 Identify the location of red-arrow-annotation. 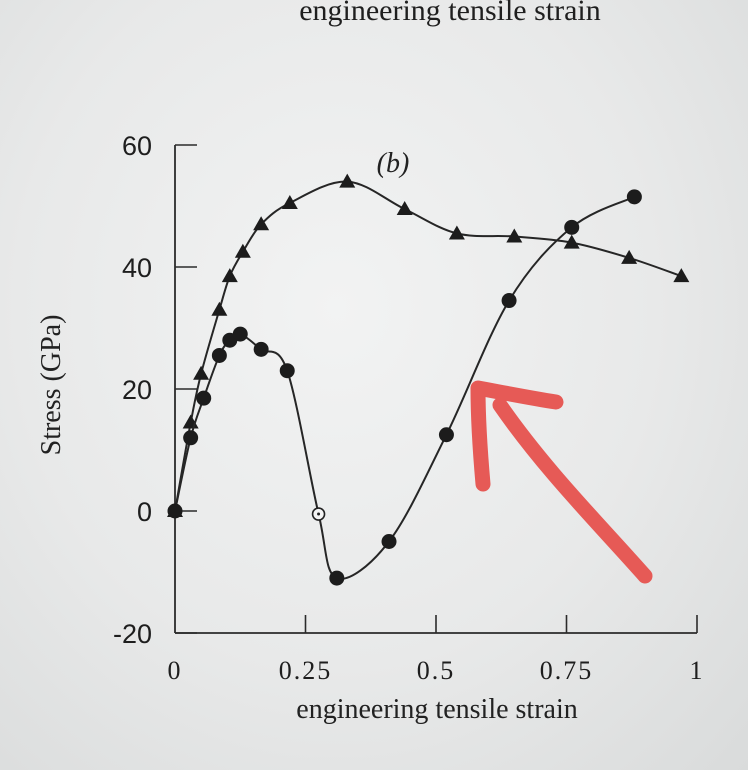
(561, 482).